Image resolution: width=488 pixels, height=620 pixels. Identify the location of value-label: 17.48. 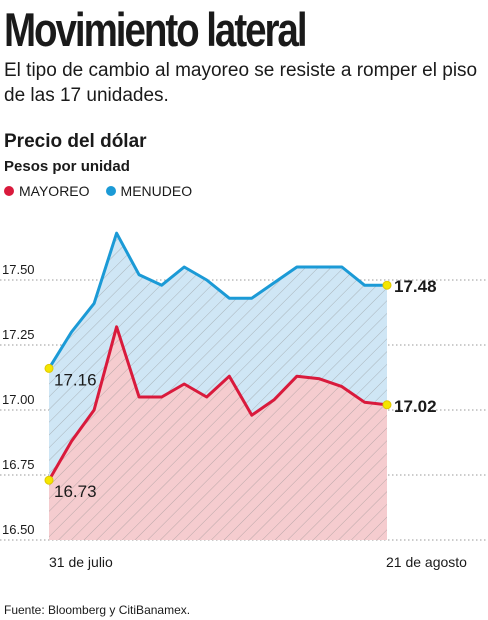
(415, 286).